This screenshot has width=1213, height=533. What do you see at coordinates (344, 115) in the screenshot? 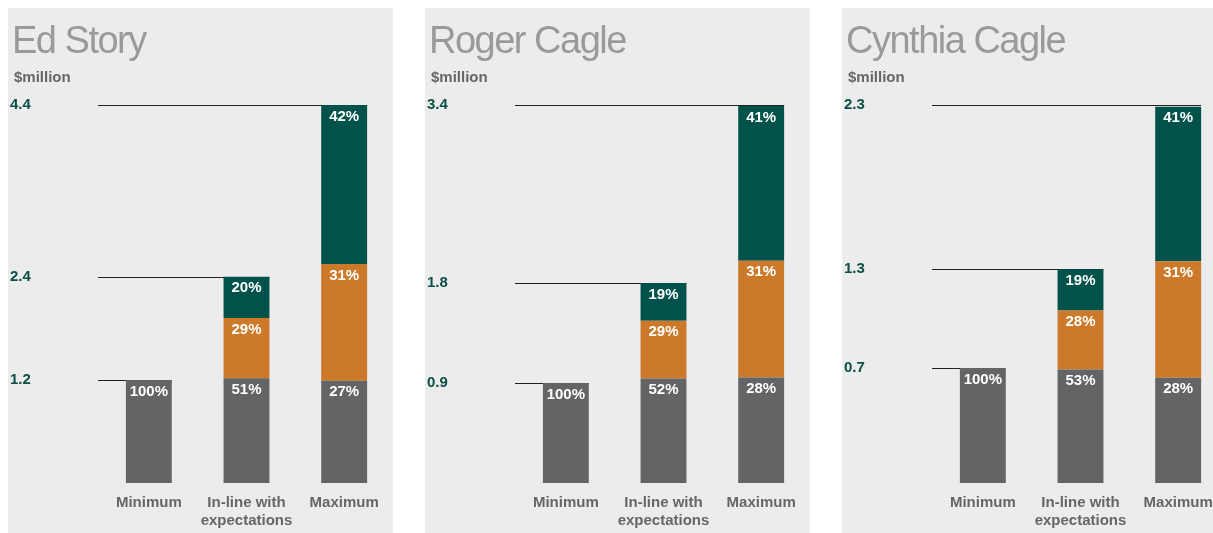
I see `annotation: 42%` at bounding box center [344, 115].